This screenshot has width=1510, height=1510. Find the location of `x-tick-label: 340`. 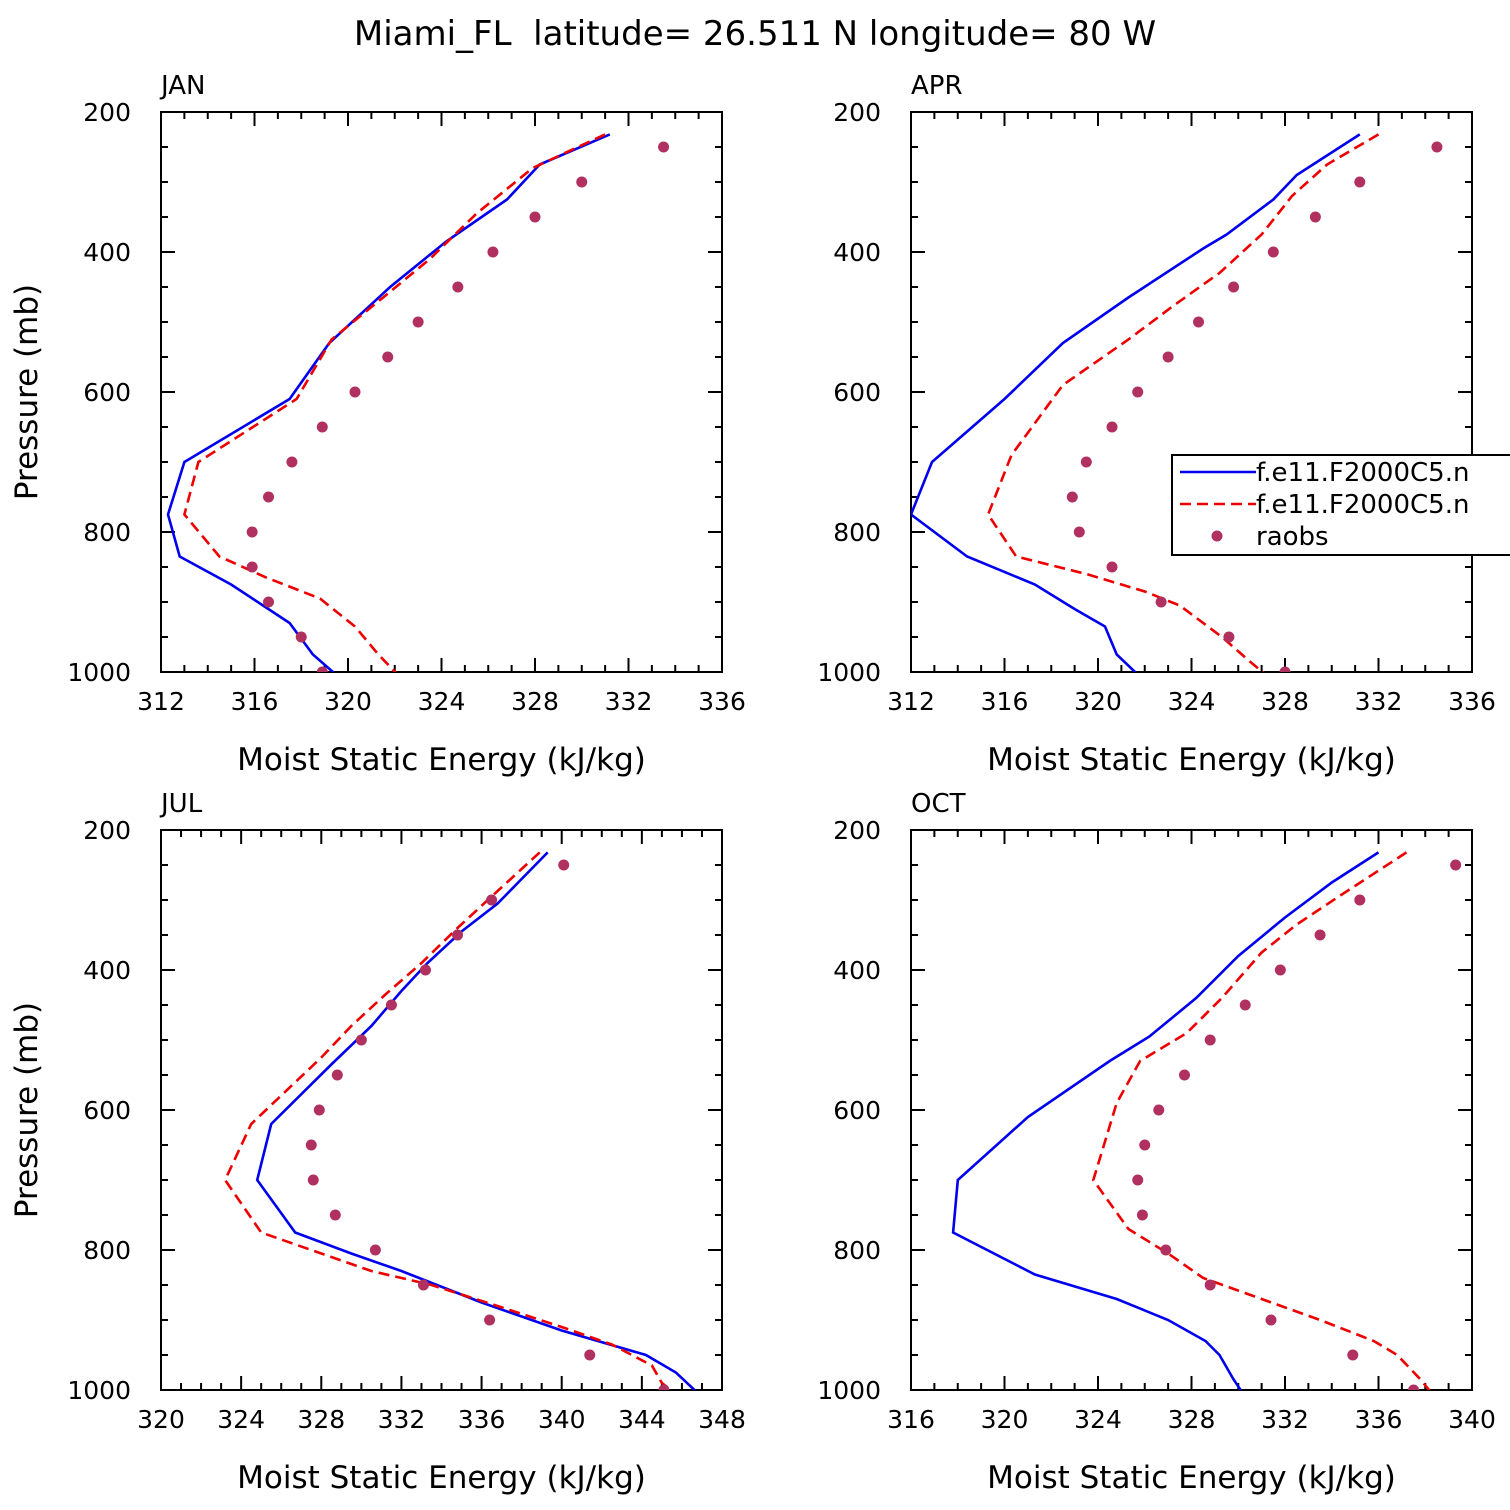

x-tick-label: 340 is located at coordinates (562, 1419).